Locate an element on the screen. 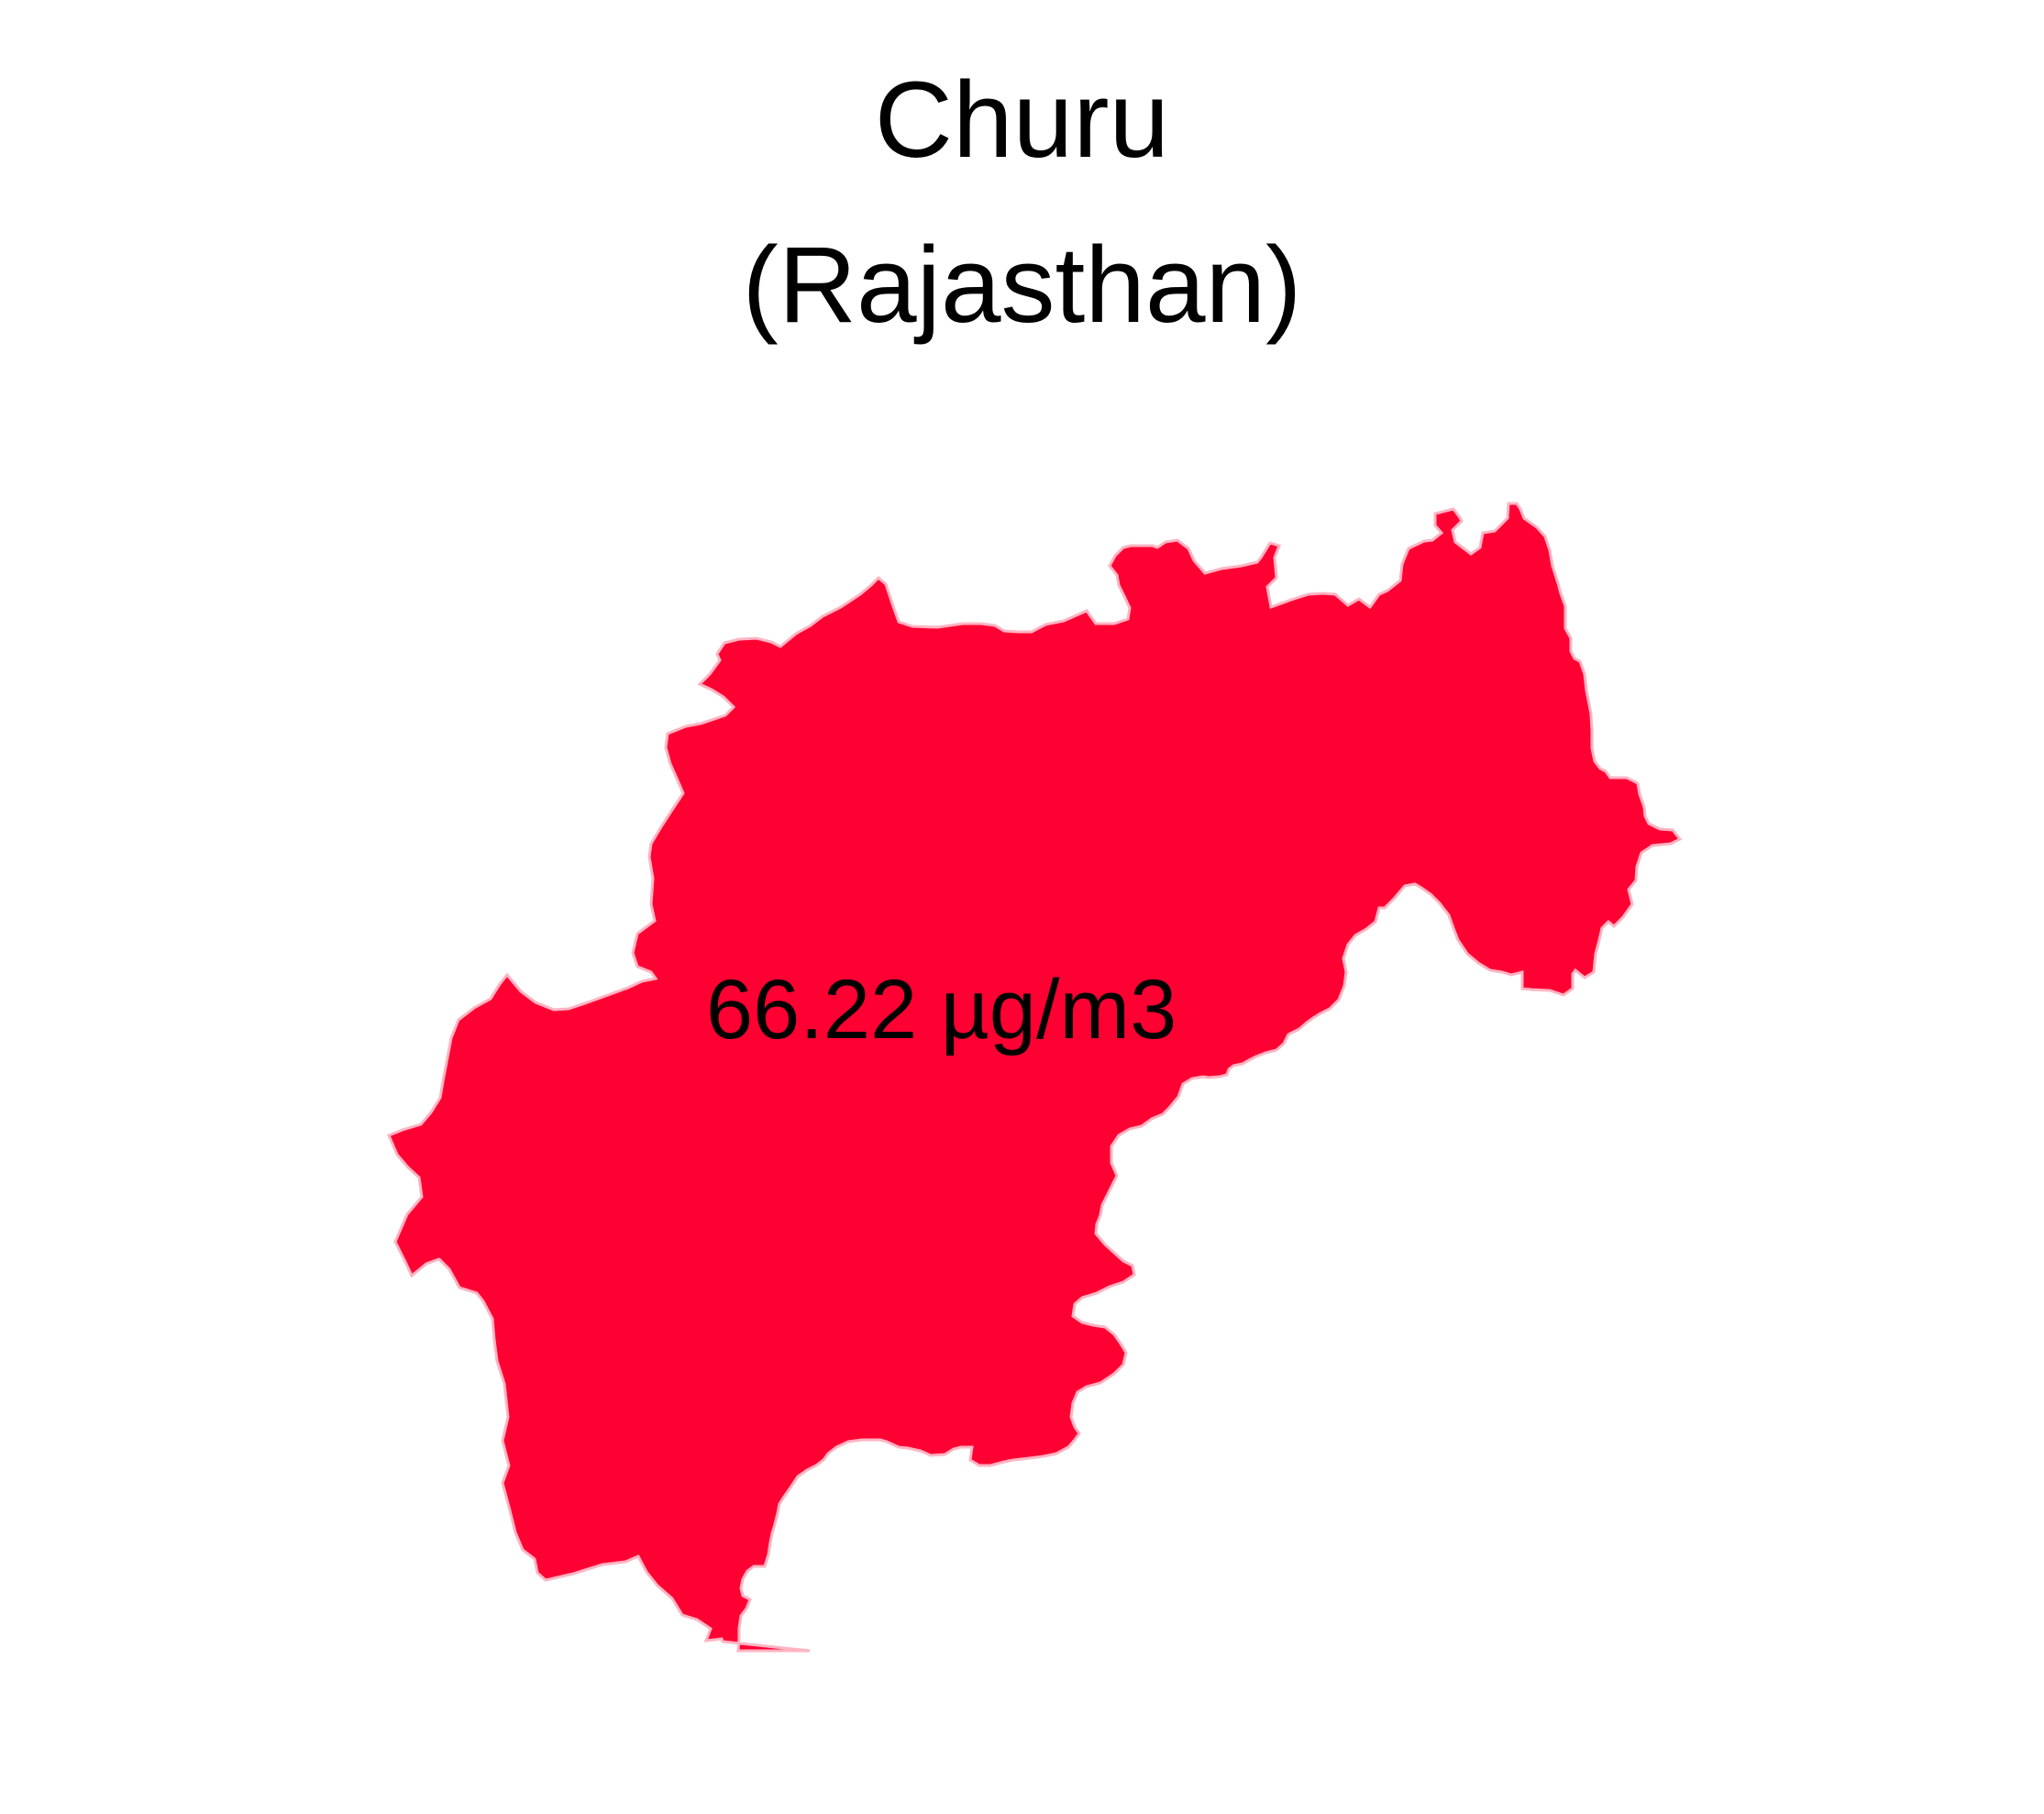  map-title-state: (Rajasthan) is located at coordinates (1022, 286).